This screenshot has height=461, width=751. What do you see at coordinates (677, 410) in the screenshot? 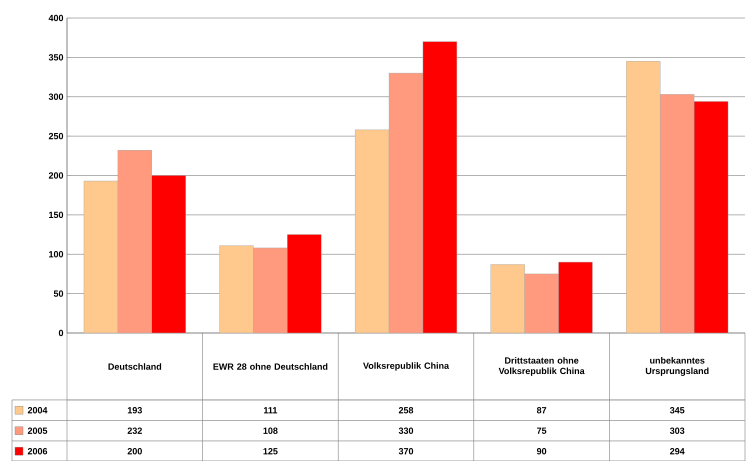
I see `data-label: 345` at bounding box center [677, 410].